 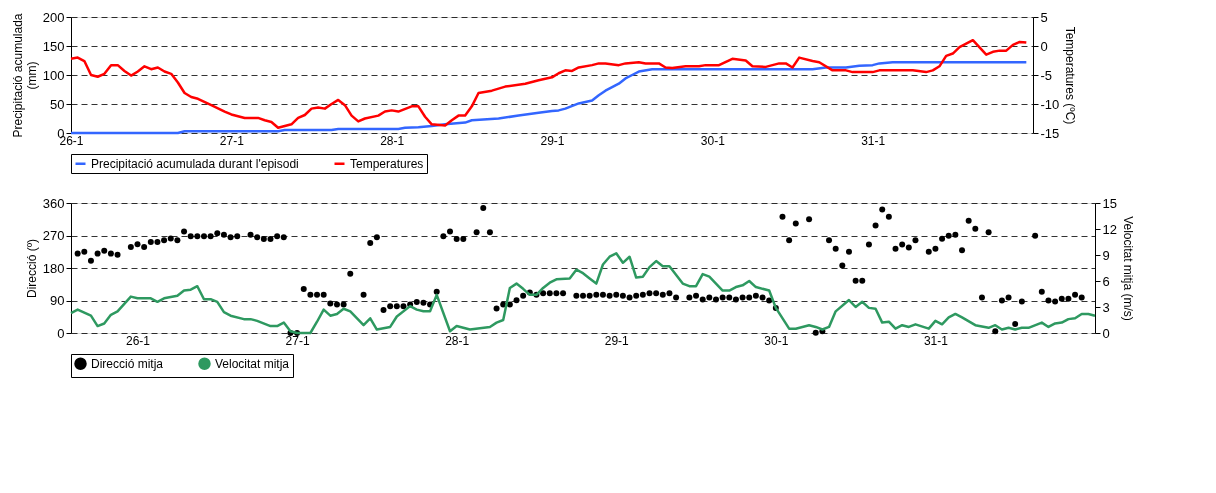 I want to click on y2-tick-label: 6, so click(x=1106, y=281).